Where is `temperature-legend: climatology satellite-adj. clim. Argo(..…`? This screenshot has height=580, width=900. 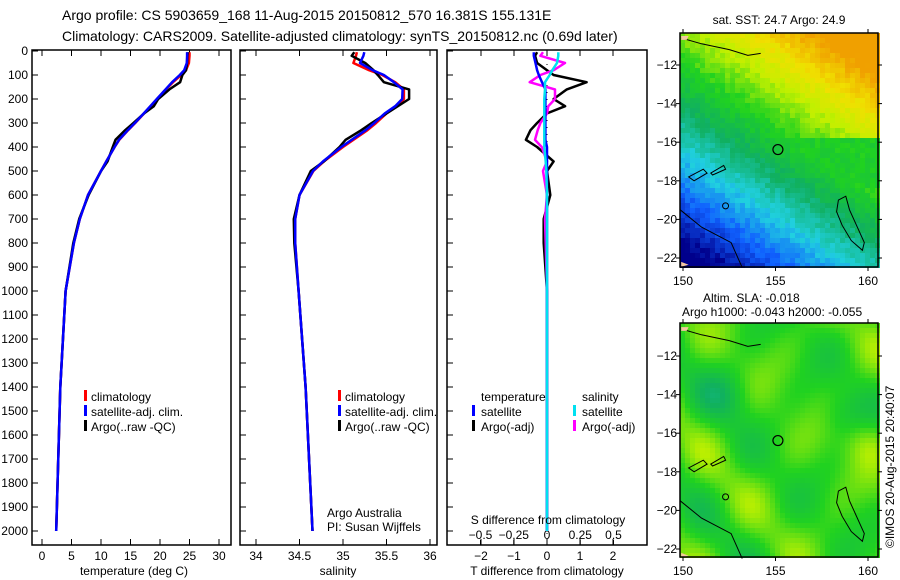
temperature-legend: climatology satellite-adj. clim. Argo(..… is located at coordinates (133, 412).